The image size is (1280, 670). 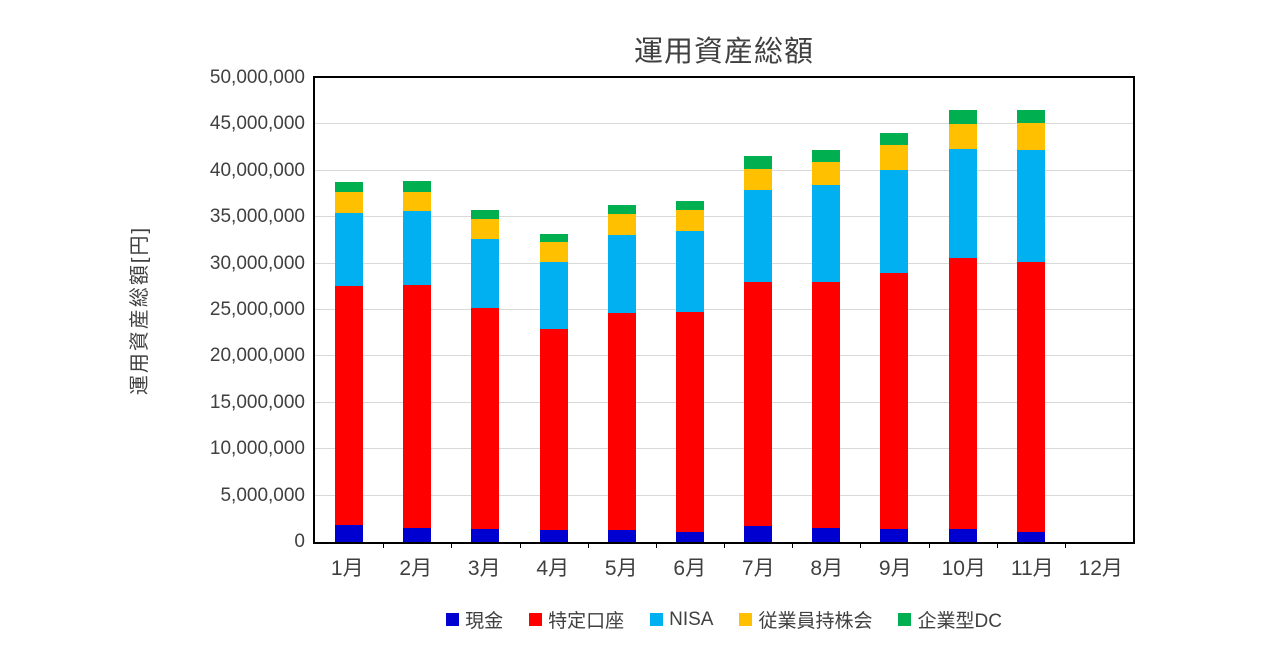 I want to click on y-tick-label: 45,000,000, so click(x=257, y=124).